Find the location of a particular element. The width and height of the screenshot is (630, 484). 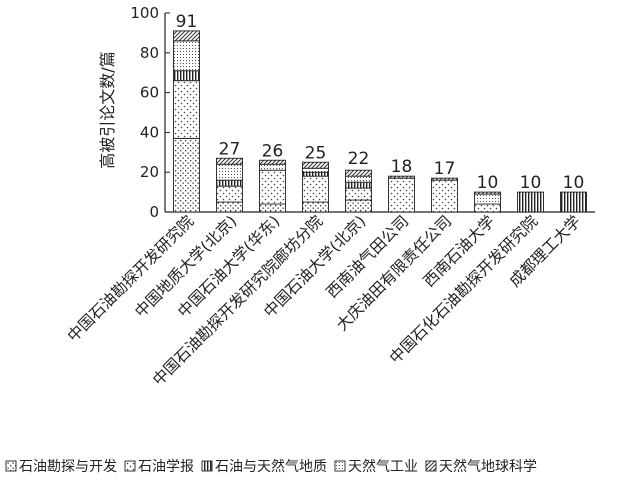

legend-label: 石油与天然气地质 is located at coordinates (271, 466).